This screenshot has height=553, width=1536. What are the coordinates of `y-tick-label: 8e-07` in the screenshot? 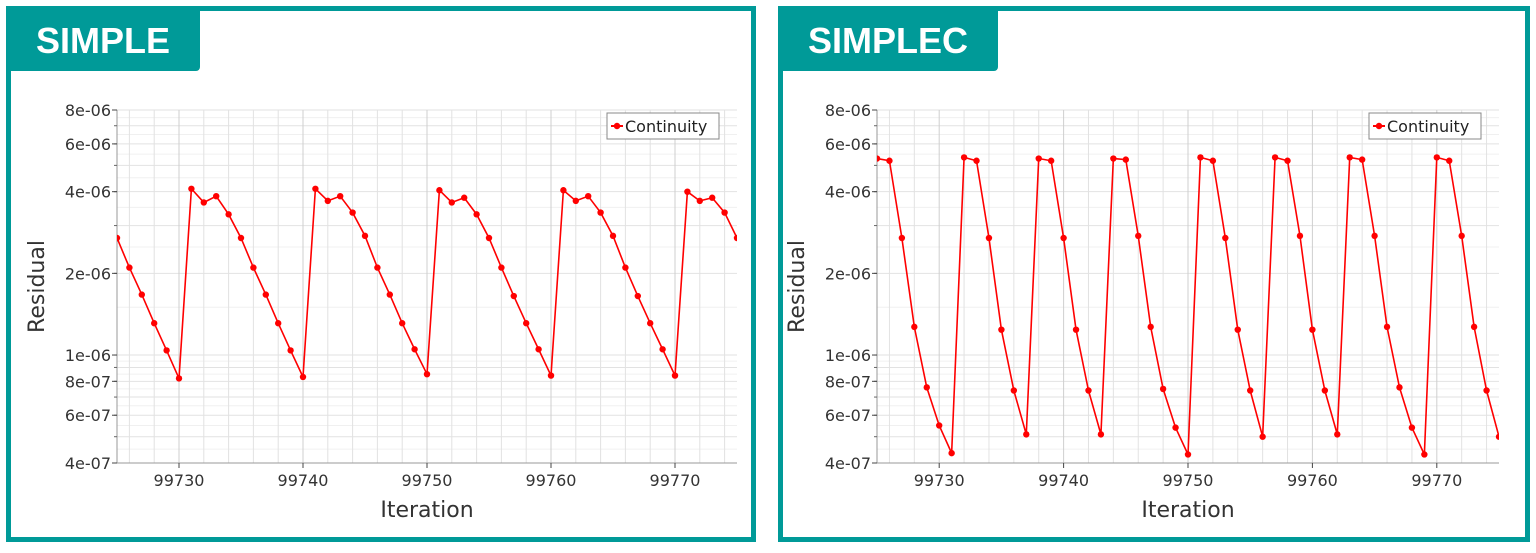 It's located at (88, 381).